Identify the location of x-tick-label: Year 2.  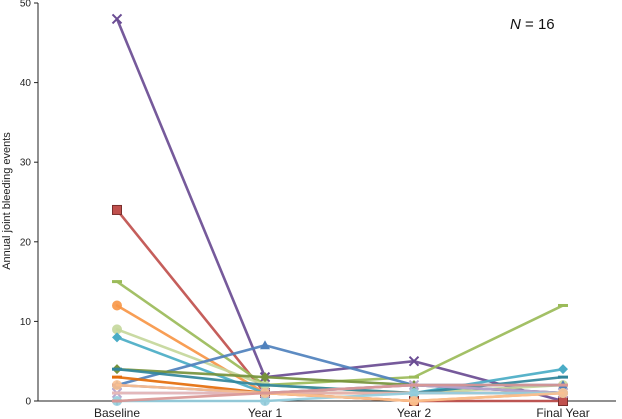
(414, 412).